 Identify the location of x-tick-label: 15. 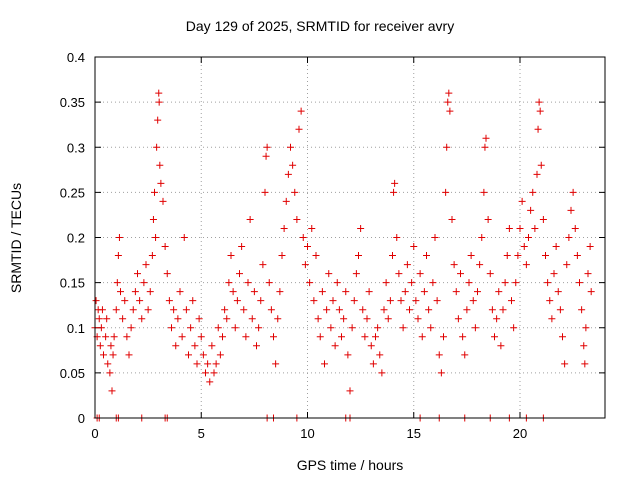
(414, 433).